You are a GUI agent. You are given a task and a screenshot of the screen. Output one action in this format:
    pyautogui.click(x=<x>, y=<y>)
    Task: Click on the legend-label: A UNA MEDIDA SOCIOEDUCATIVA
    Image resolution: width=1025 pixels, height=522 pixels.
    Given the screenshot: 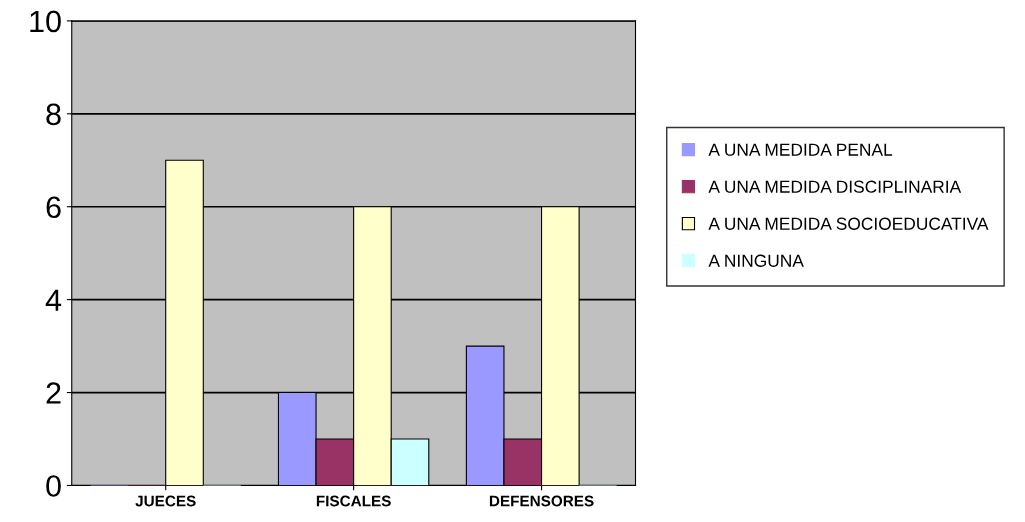 What is the action you would take?
    pyautogui.click(x=848, y=223)
    